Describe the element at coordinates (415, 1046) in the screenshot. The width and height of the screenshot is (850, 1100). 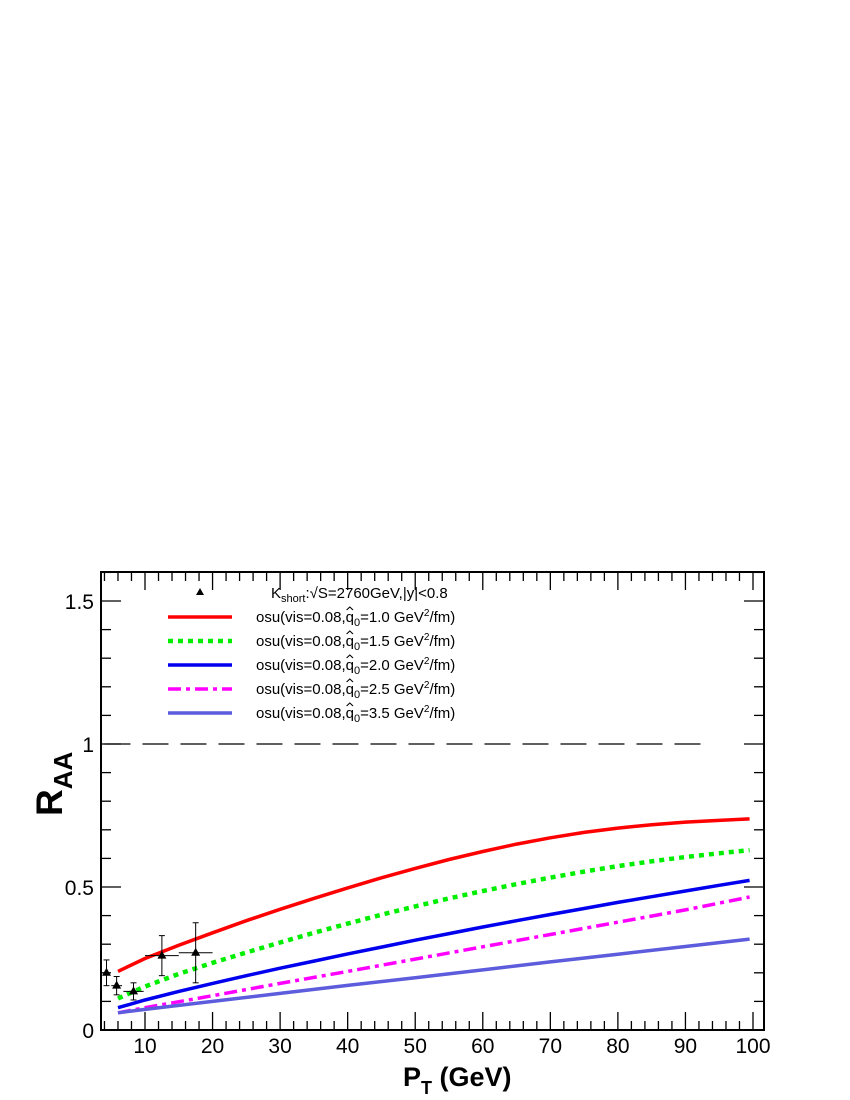
I see `x-tick-label: 50` at that location.